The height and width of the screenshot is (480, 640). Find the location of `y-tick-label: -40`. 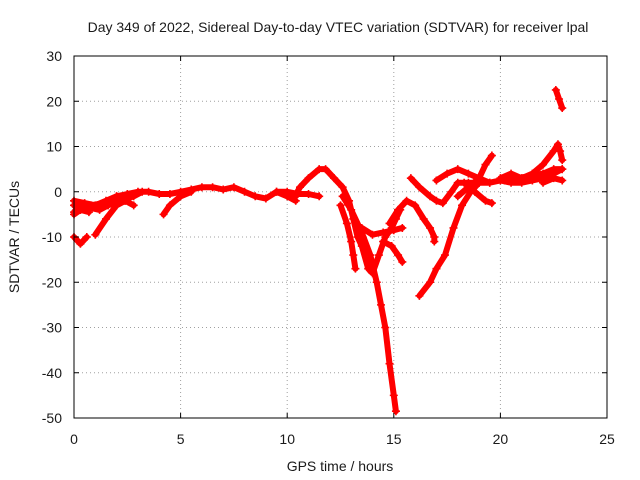

y-tick-label: -40 is located at coordinates (52, 373).